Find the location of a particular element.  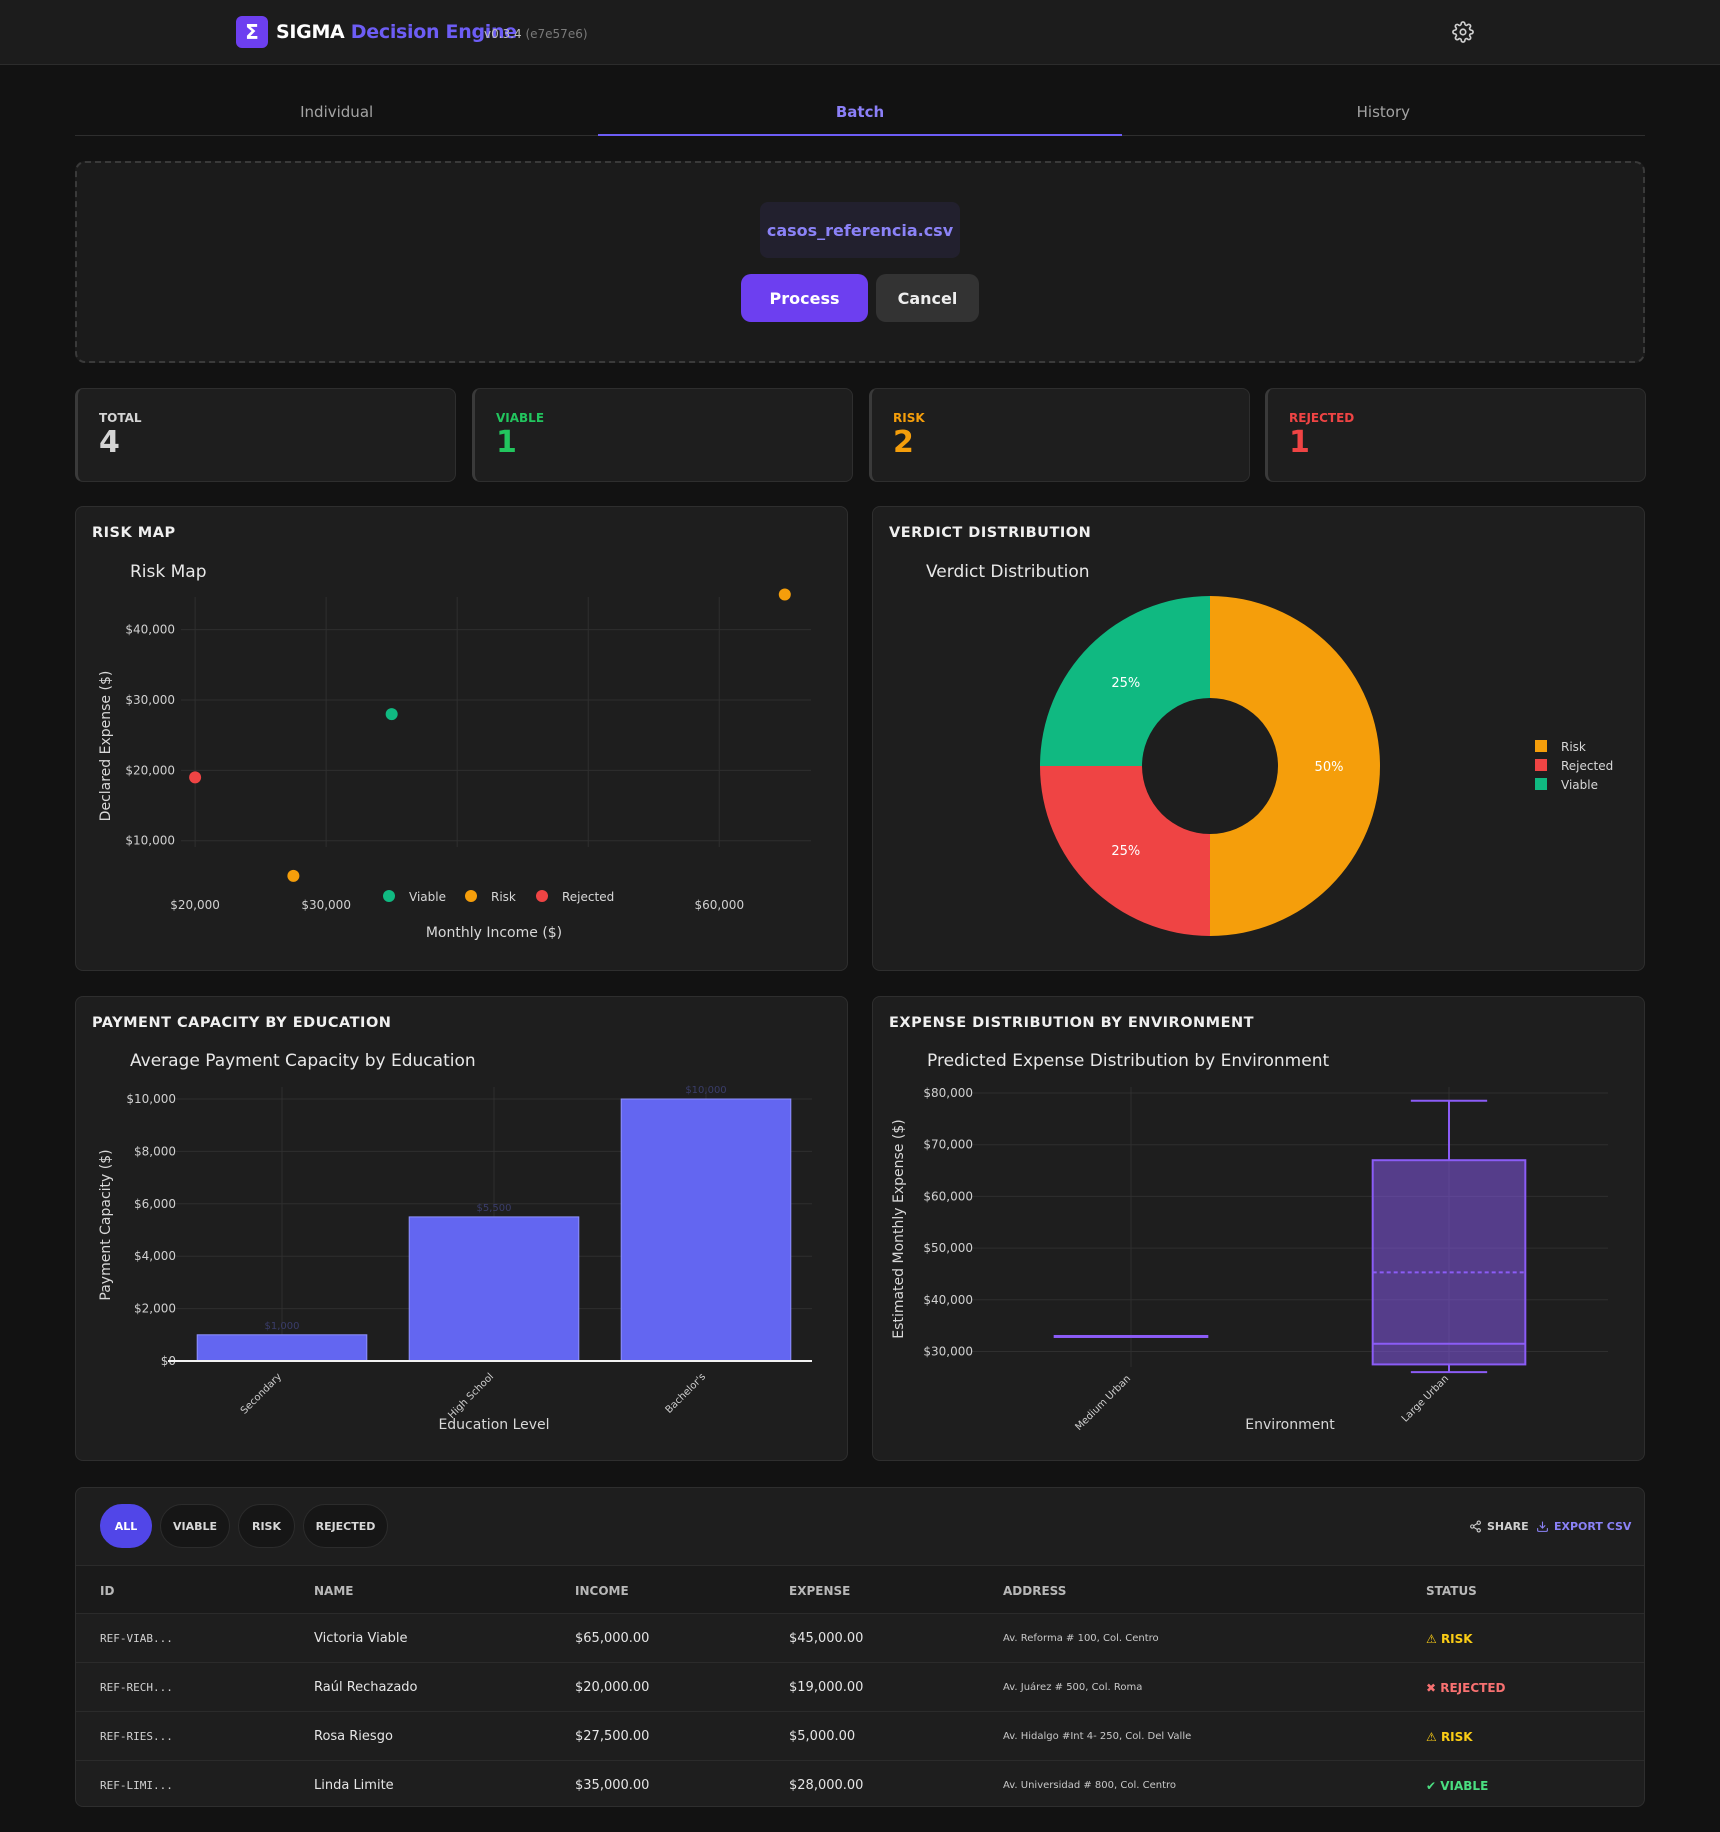

x-axis-label: Education Level is located at coordinates (493, 1425).